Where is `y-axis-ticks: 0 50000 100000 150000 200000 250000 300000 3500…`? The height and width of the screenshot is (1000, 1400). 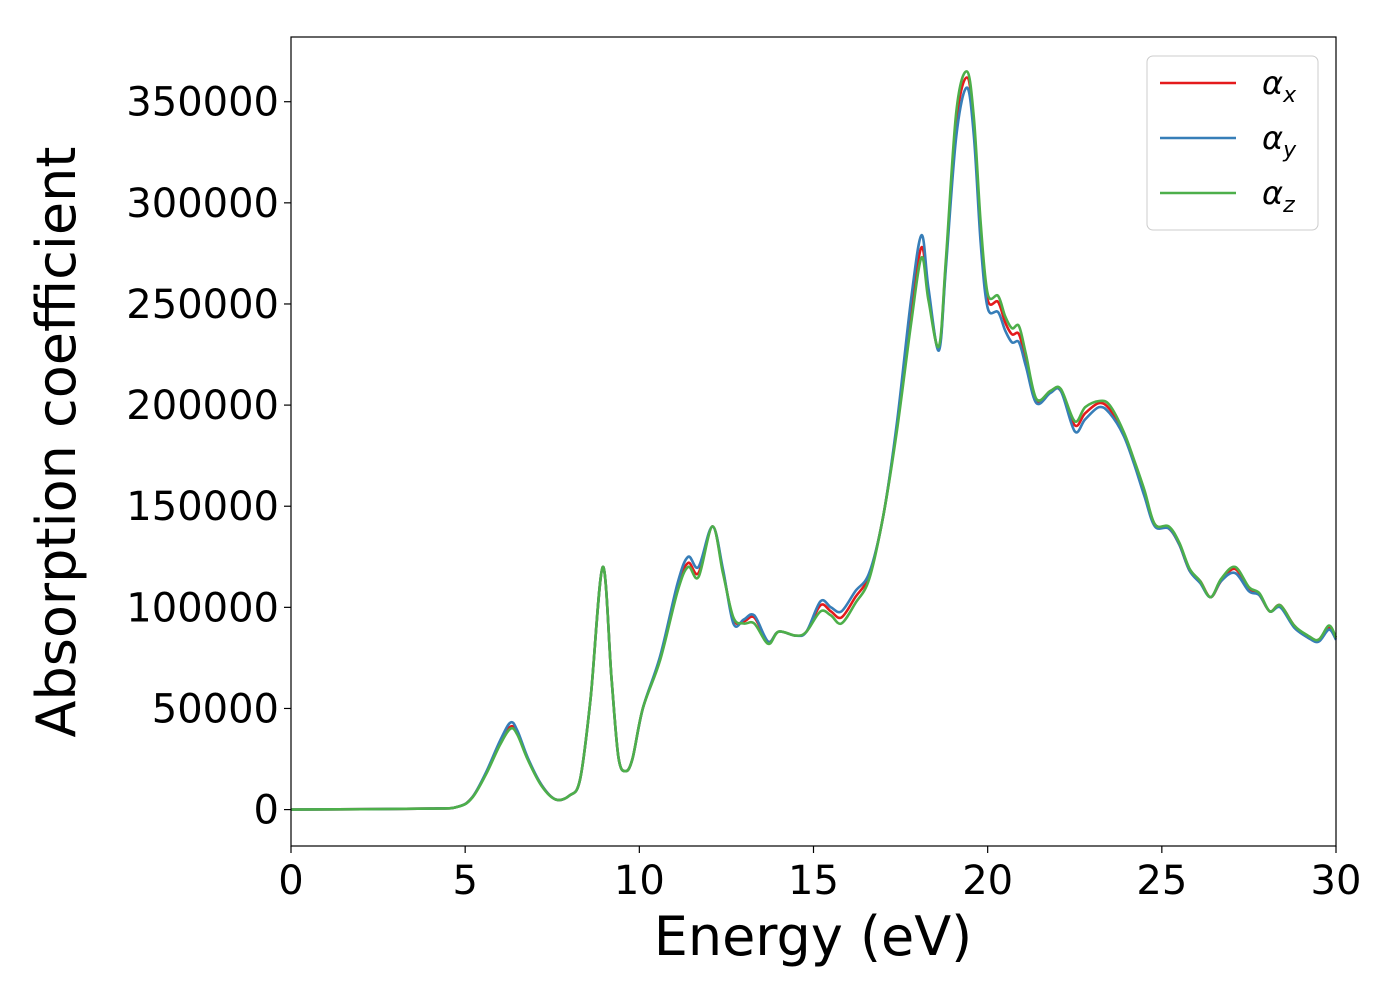 y-axis-ticks: 0 50000 100000 150000 200000 250000 300000 3500… is located at coordinates (208, 457).